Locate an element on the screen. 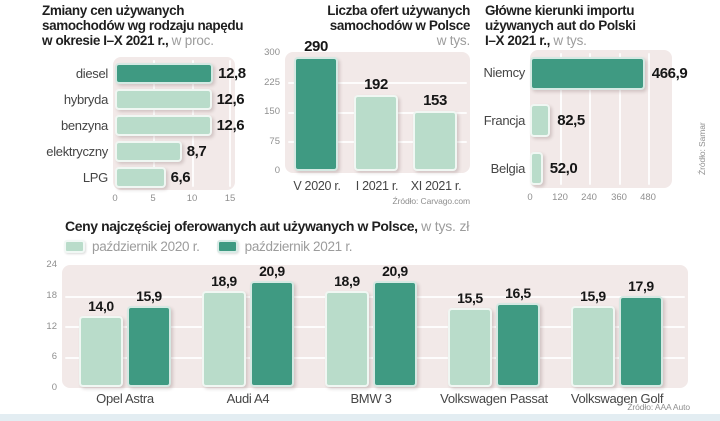 The height and width of the screenshot is (421, 720). title-unit: w tys. zł is located at coordinates (445, 226).